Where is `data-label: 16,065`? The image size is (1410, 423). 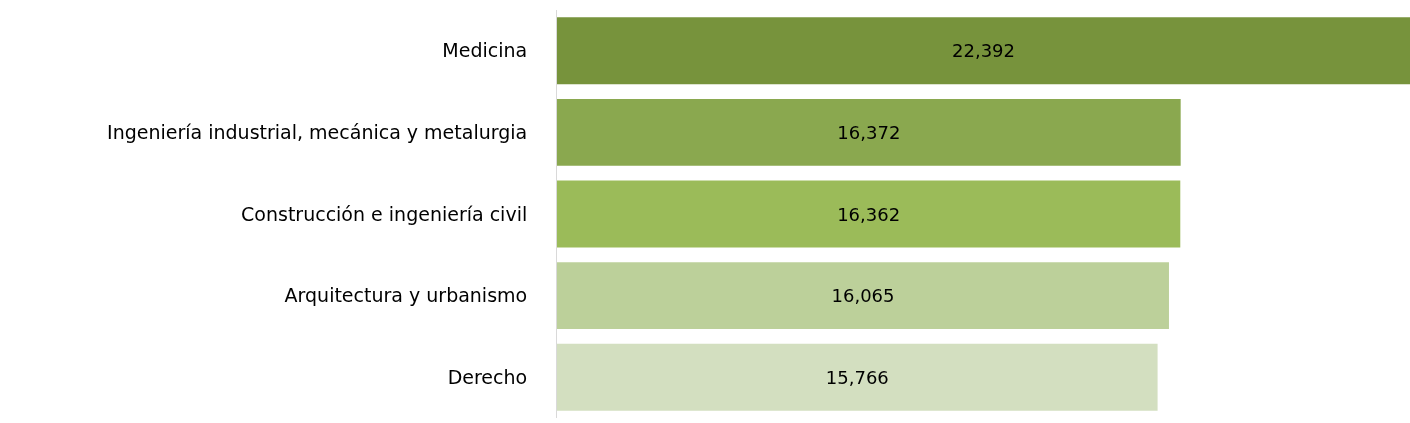
data-label: 16,065 is located at coordinates (863, 296).